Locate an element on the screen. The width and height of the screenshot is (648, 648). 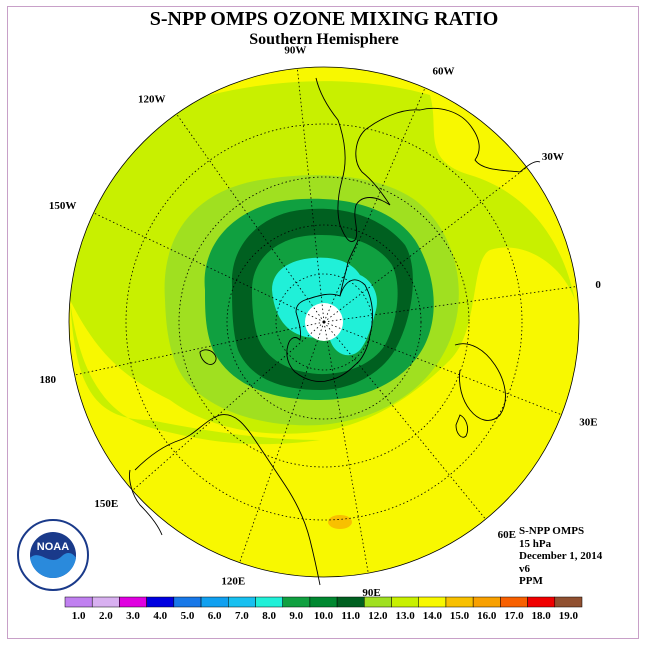
colorbar-tick-label: 1.0 is located at coordinates (79, 616).